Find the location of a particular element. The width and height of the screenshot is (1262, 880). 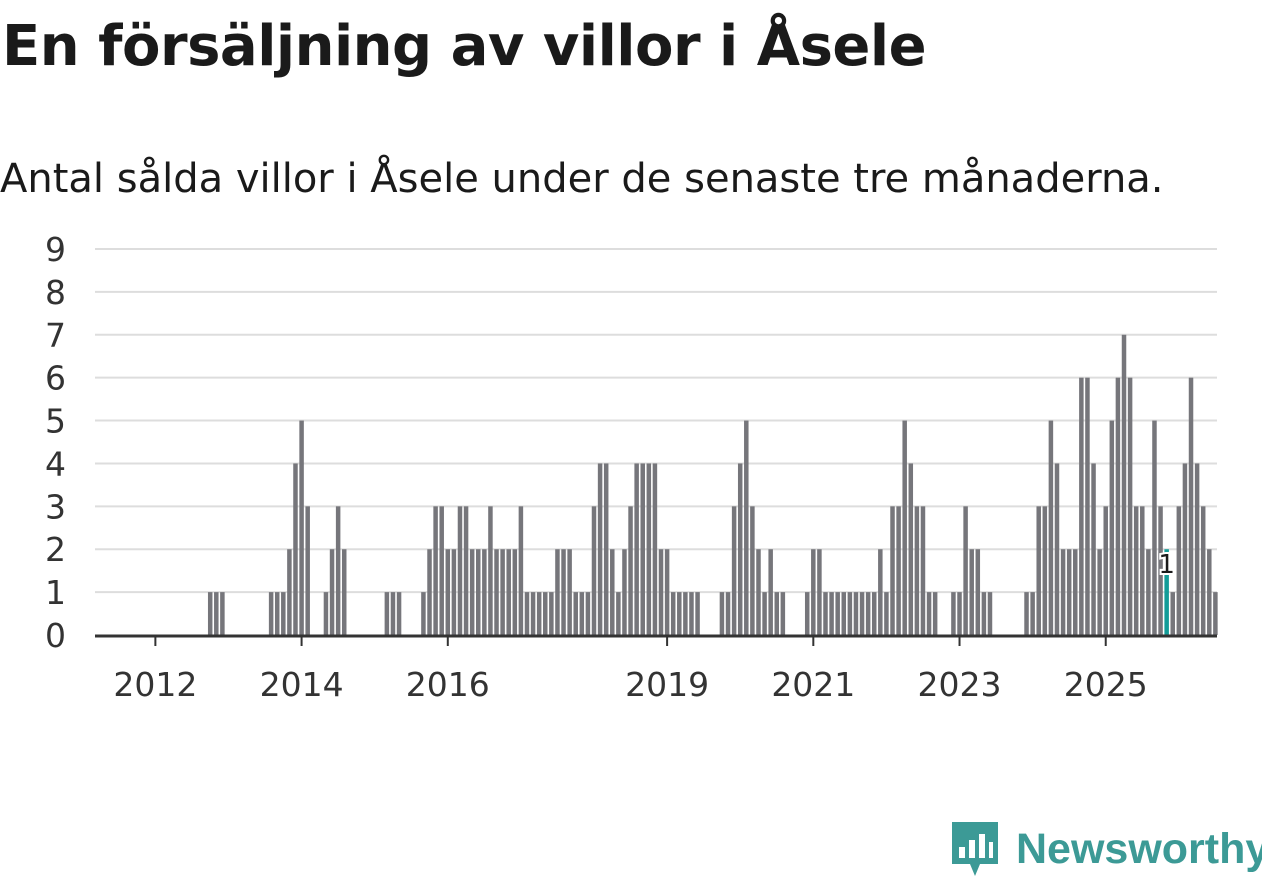

y-tick-label: 5 is located at coordinates (55, 421).